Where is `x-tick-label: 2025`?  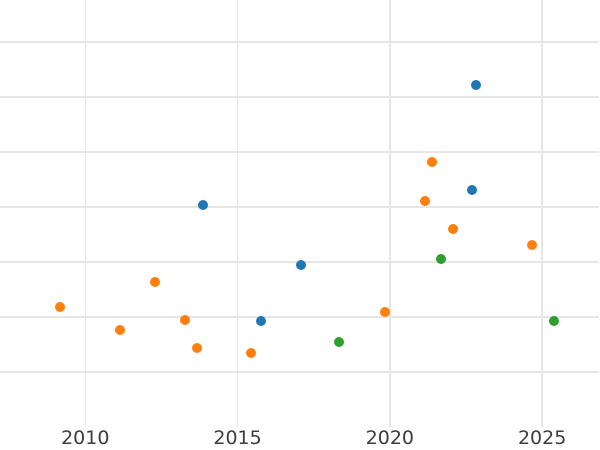 x-tick-label: 2025 is located at coordinates (542, 438).